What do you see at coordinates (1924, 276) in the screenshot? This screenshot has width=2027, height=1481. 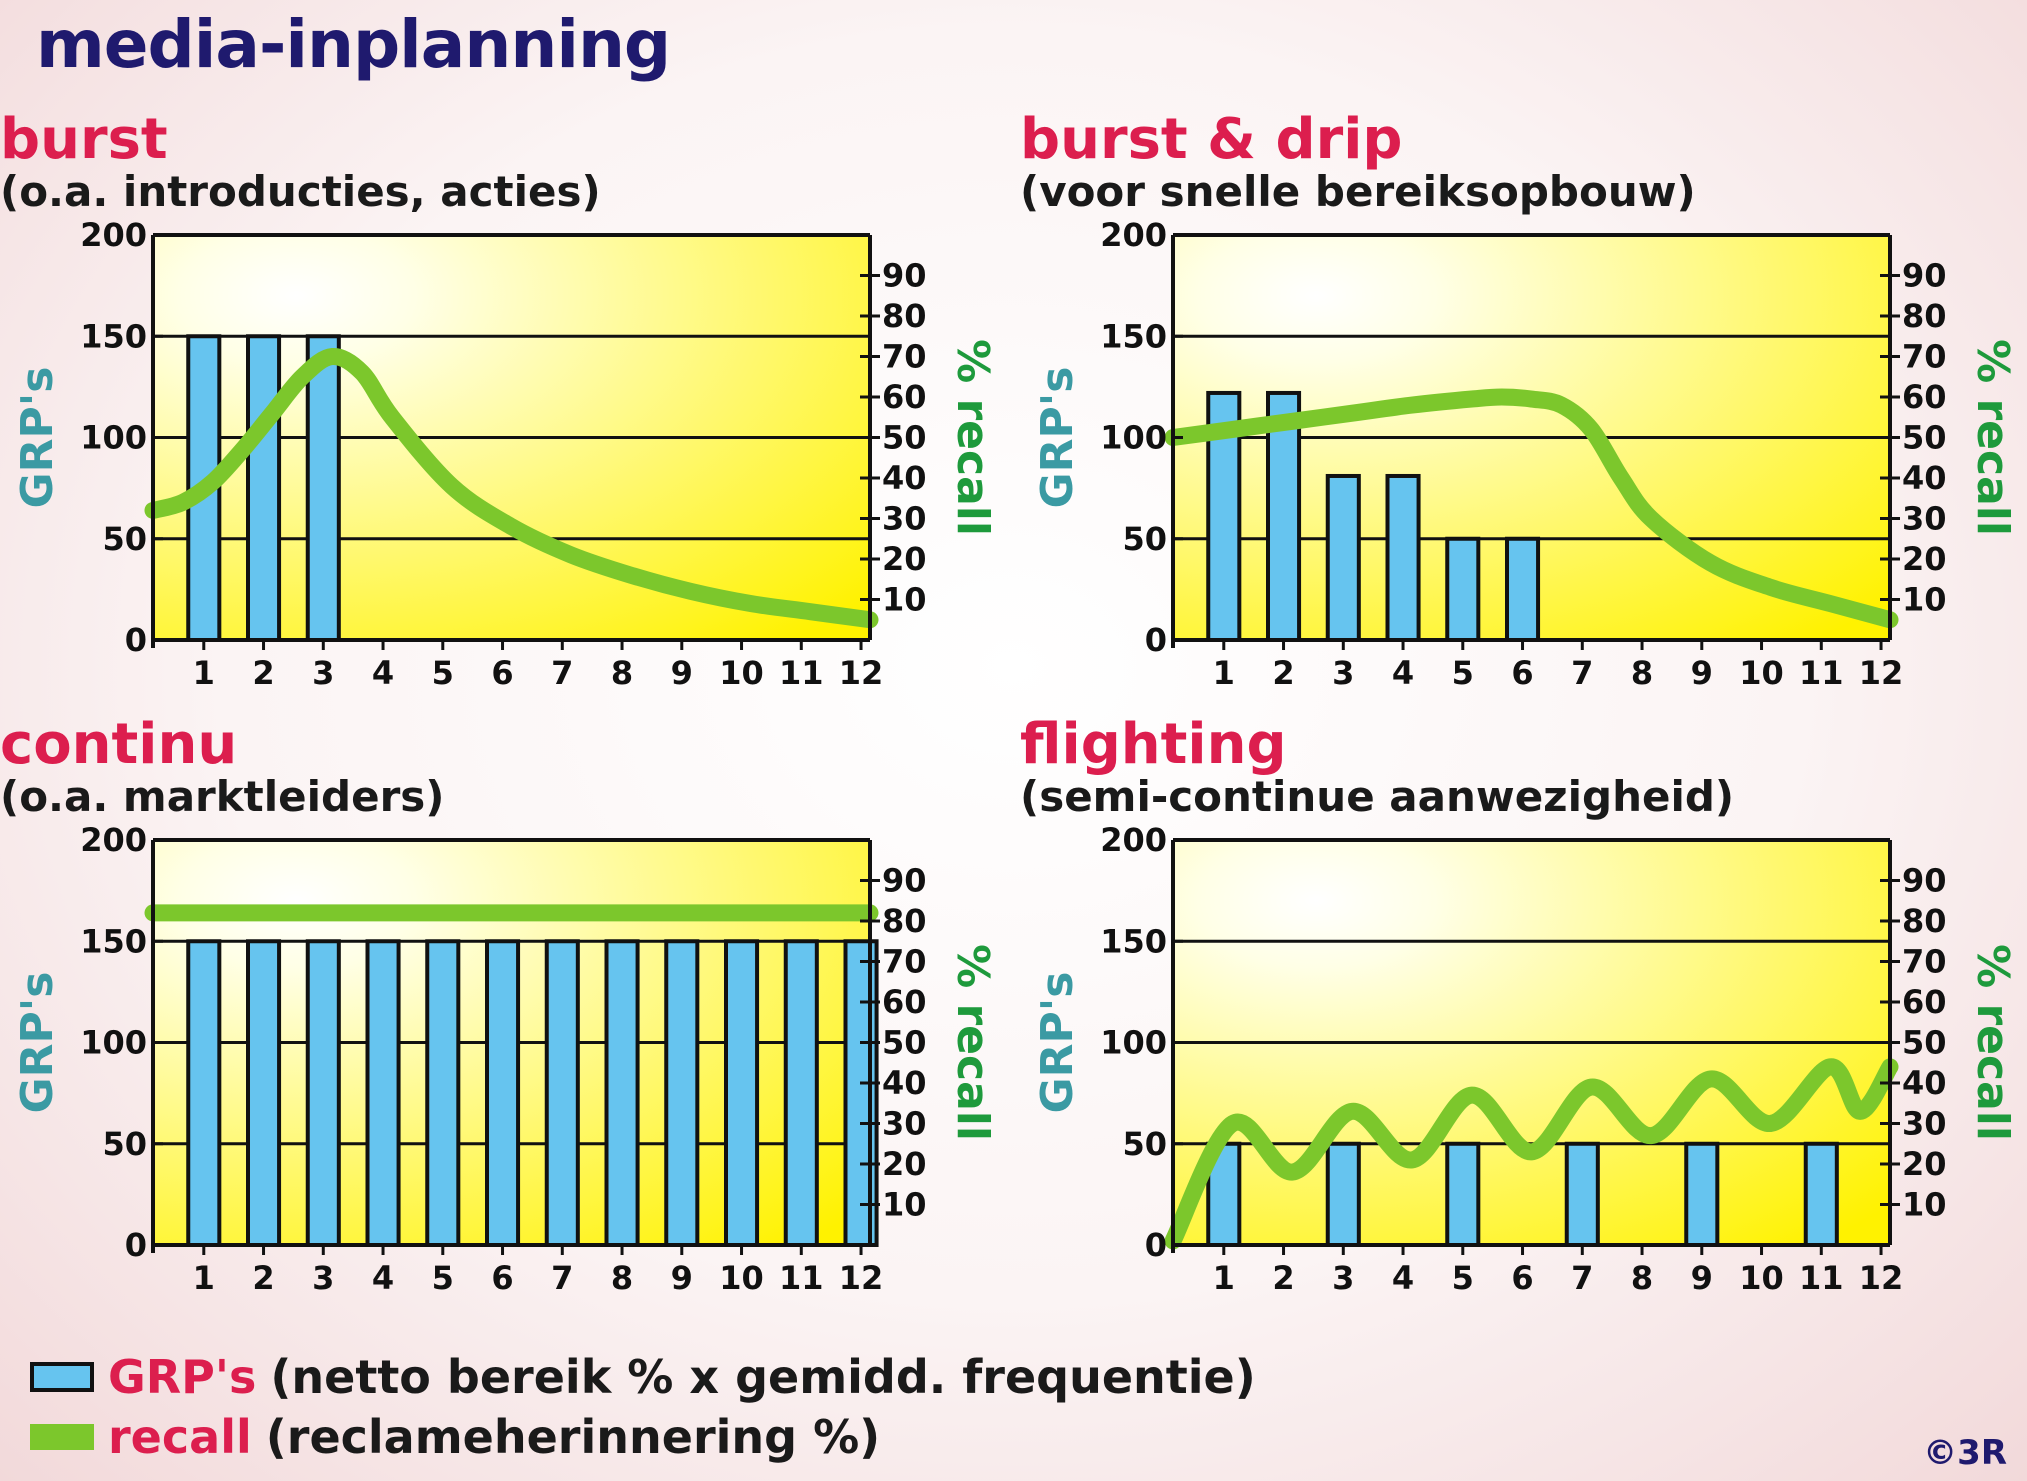 I see `y2-tick-label: 90` at bounding box center [1924, 276].